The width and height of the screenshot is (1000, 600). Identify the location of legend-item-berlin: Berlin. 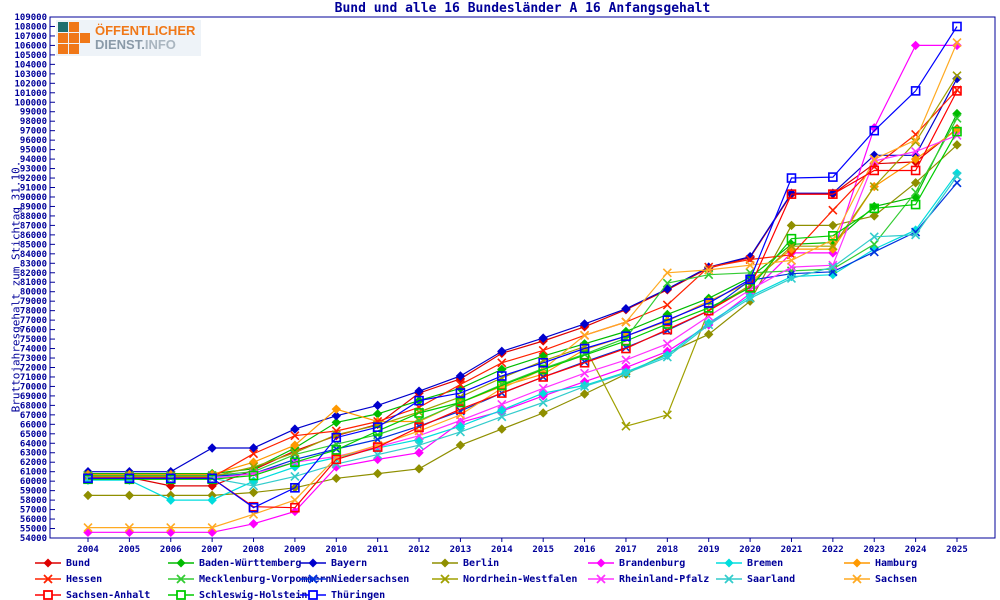
(465, 563).